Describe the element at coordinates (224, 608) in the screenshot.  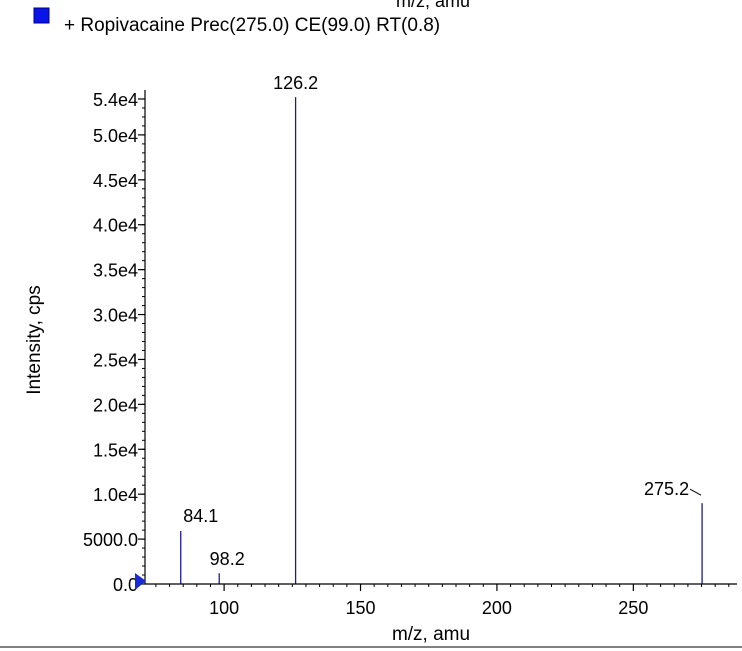
I see `x-tick-label: 100` at that location.